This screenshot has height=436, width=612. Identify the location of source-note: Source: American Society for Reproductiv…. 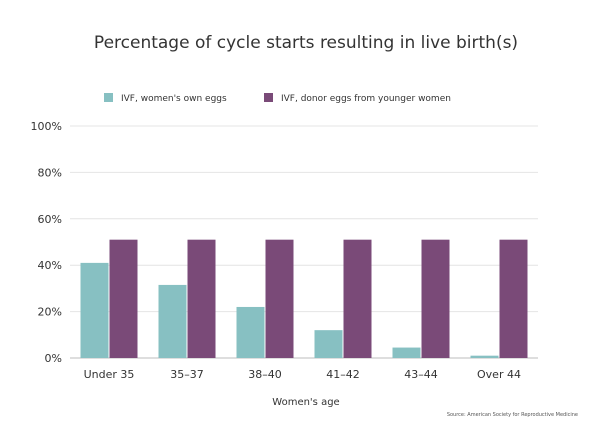
(512, 415).